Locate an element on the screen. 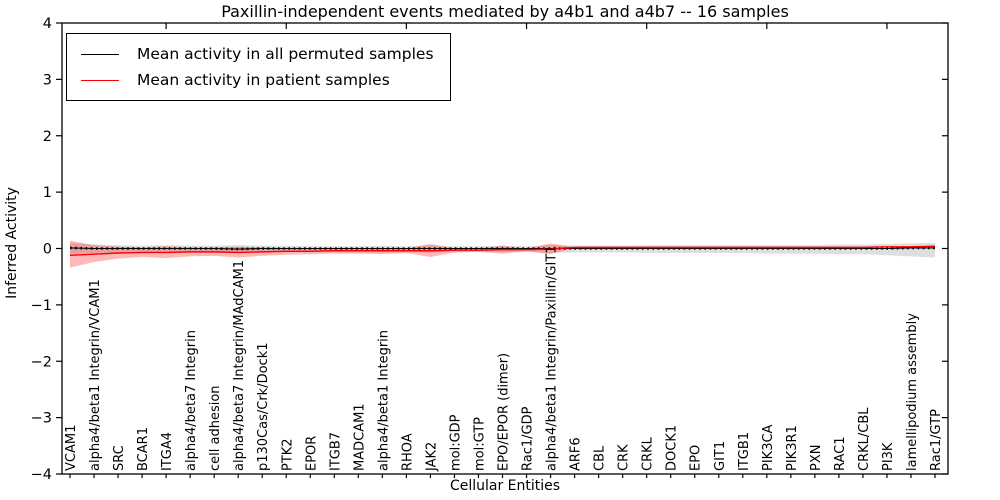  y-tick-label: 2 is located at coordinates (47, 137).